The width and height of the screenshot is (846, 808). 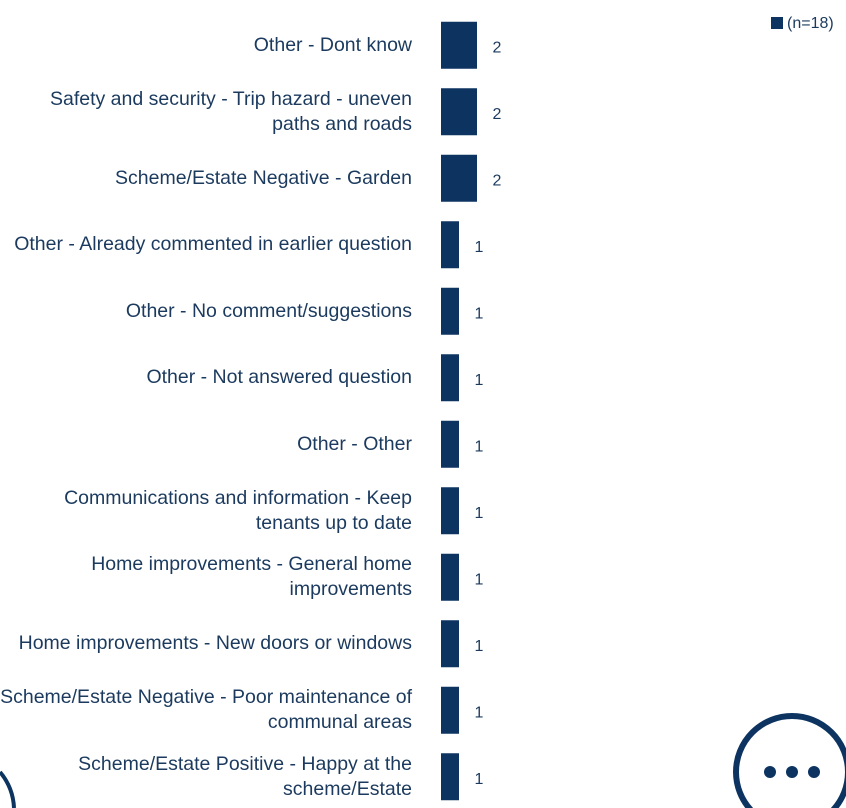 I want to click on category-label: Other - Not answered question, so click(x=206, y=378).